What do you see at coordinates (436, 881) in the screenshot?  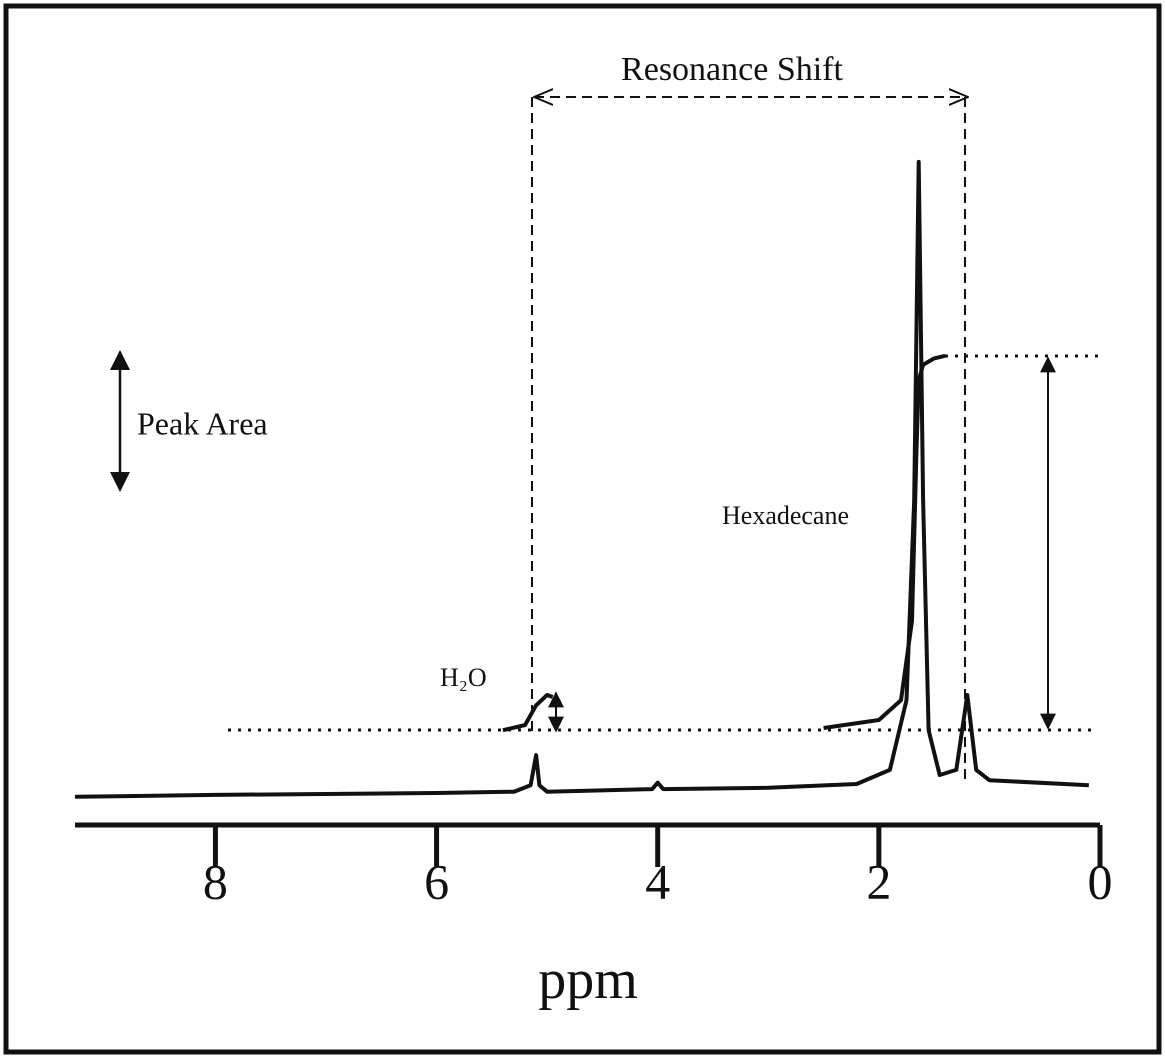 I see `x-tick-label: 6` at bounding box center [436, 881].